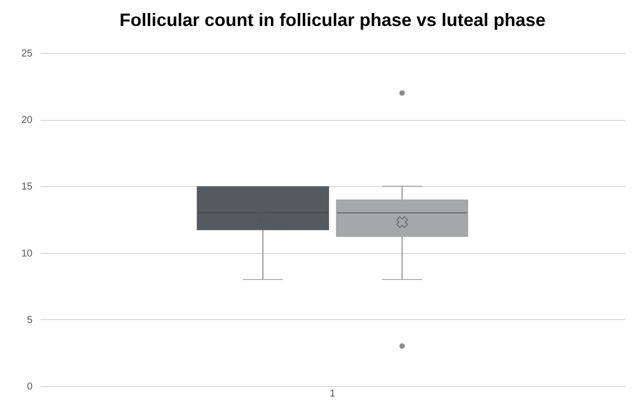 Image resolution: width=643 pixels, height=410 pixels. I want to click on y-tick-label: 5, so click(29, 320).